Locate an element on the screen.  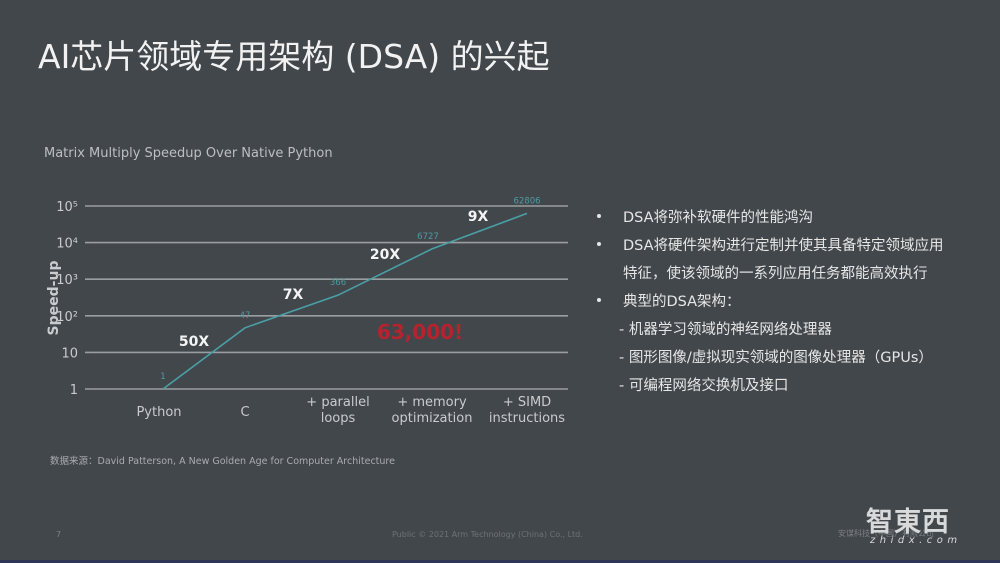
bullet-text: - 机器学习领域的神经网络处理器 is located at coordinates (725, 330).